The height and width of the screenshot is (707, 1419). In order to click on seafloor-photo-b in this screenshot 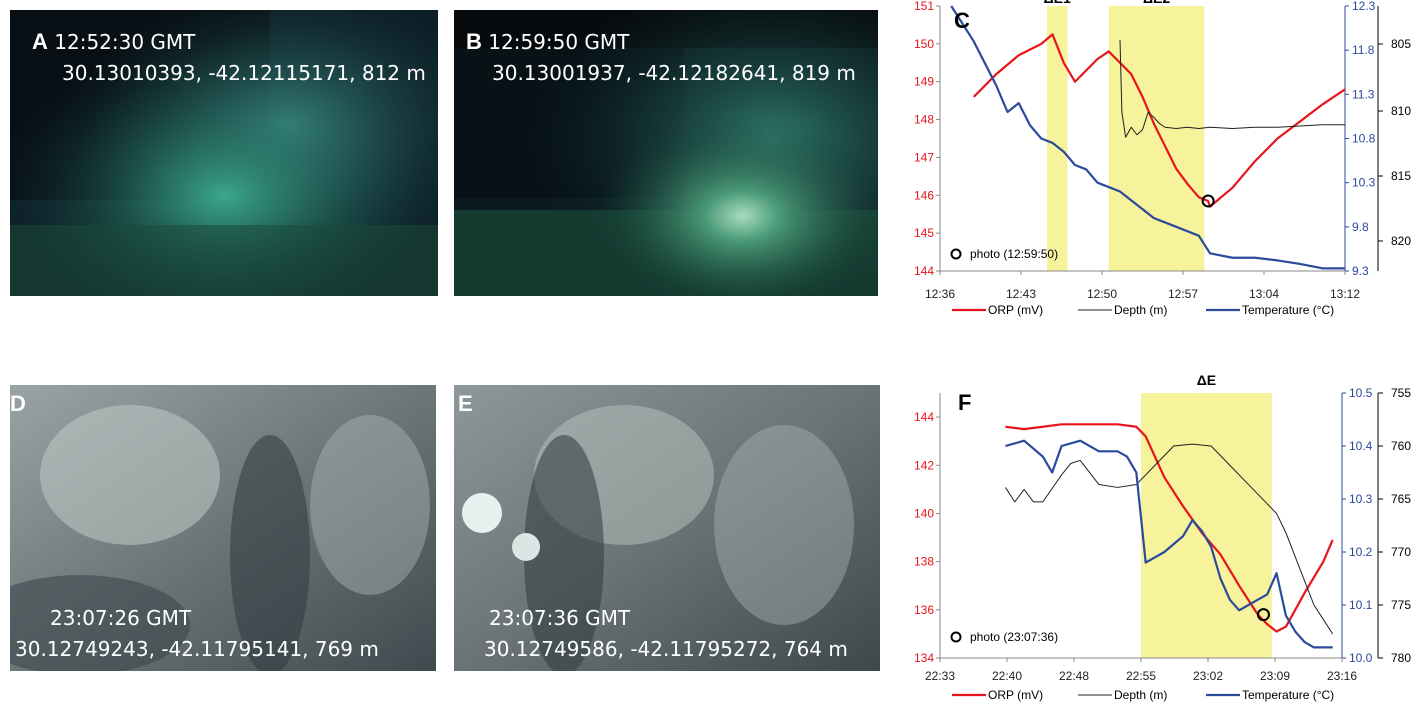, I will do `click(666, 153)`.